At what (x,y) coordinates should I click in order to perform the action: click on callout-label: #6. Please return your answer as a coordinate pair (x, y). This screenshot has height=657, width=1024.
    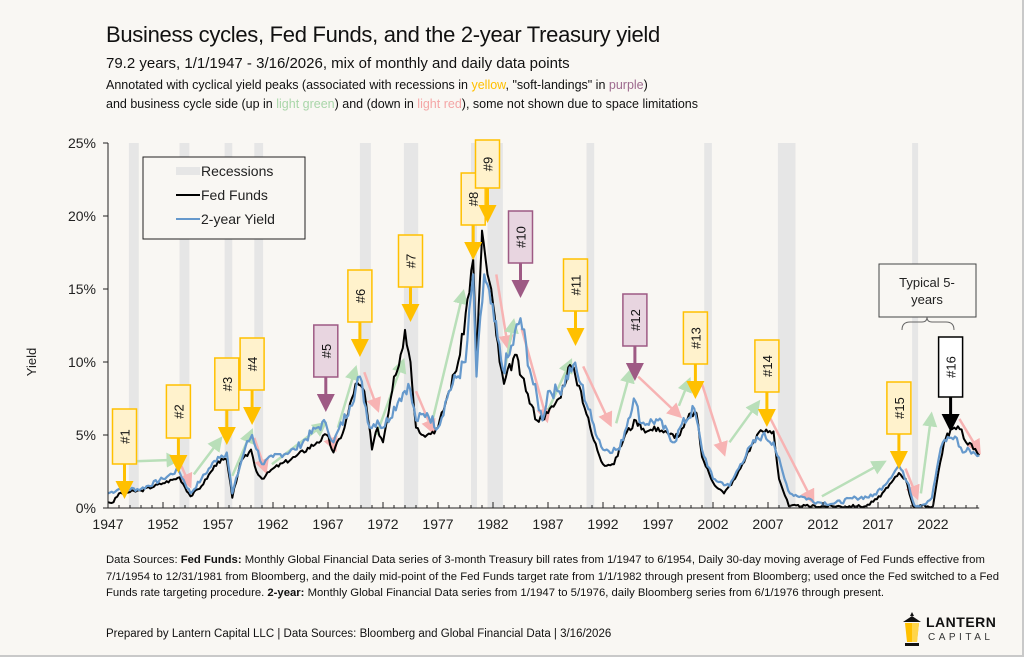
    Looking at the image, I should click on (360, 296).